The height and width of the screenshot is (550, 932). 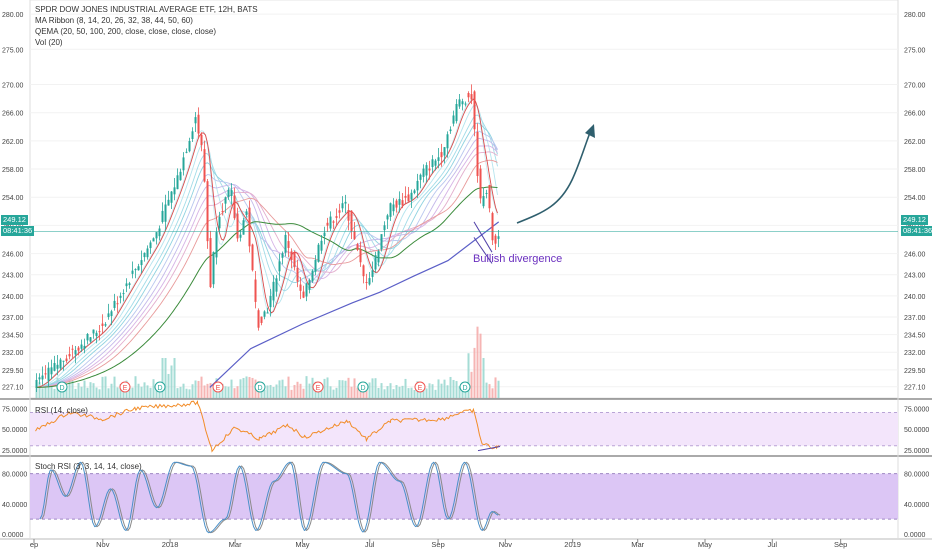 What do you see at coordinates (13, 318) in the screenshot?
I see `main-y-tick-left: 237.00` at bounding box center [13, 318].